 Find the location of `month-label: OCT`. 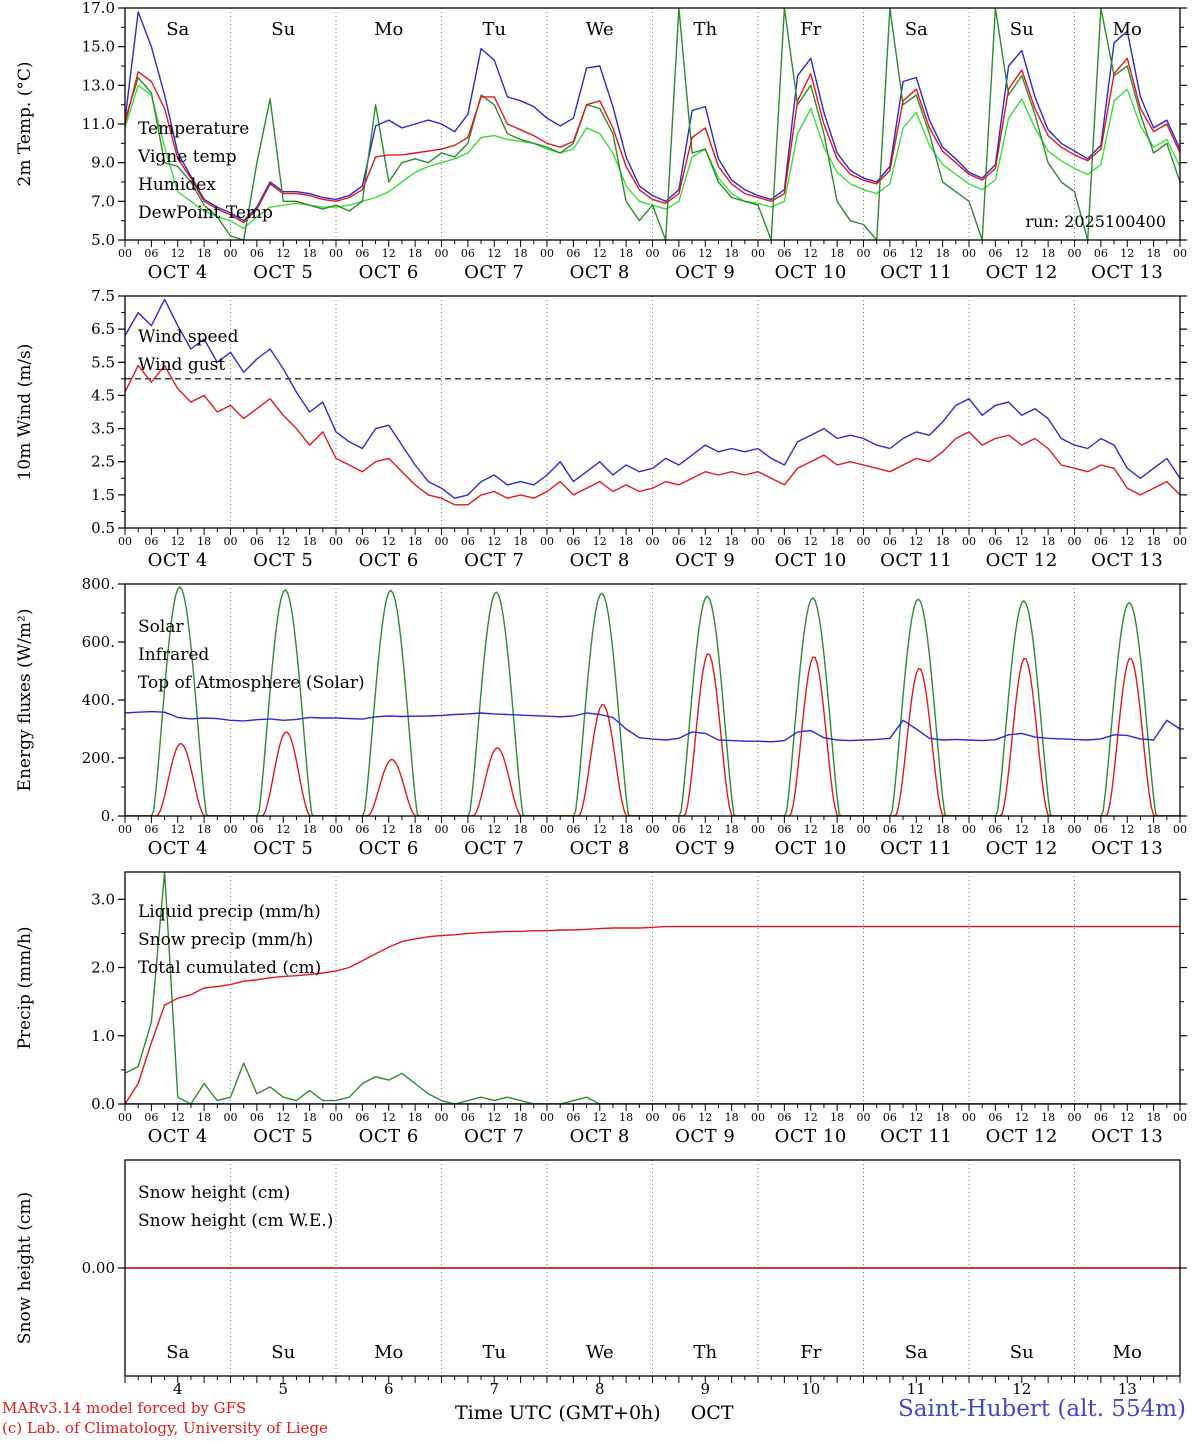

month-label: OCT is located at coordinates (712, 1413).